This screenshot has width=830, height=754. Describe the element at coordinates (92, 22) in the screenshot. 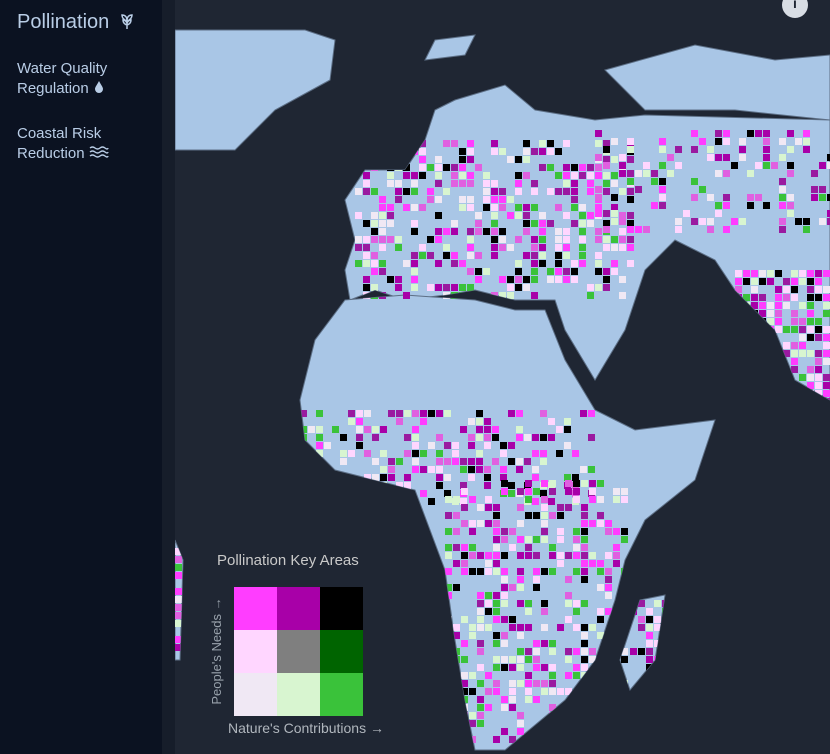

I see `nav-pollination: Pollination` at that location.